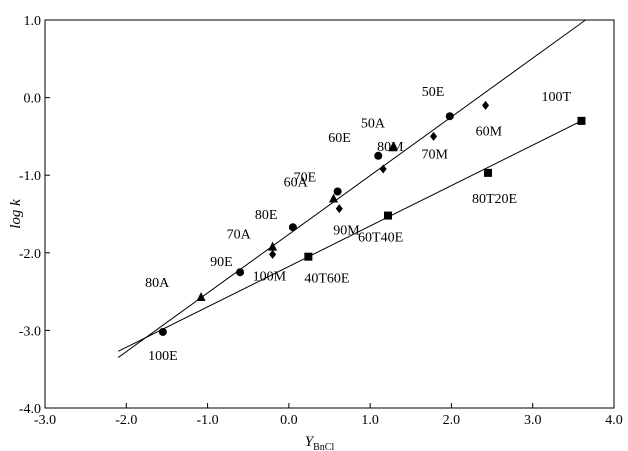 The width and height of the screenshot is (628, 451). What do you see at coordinates (452, 420) in the screenshot?
I see `x-tick-label: 2.0` at bounding box center [452, 420].